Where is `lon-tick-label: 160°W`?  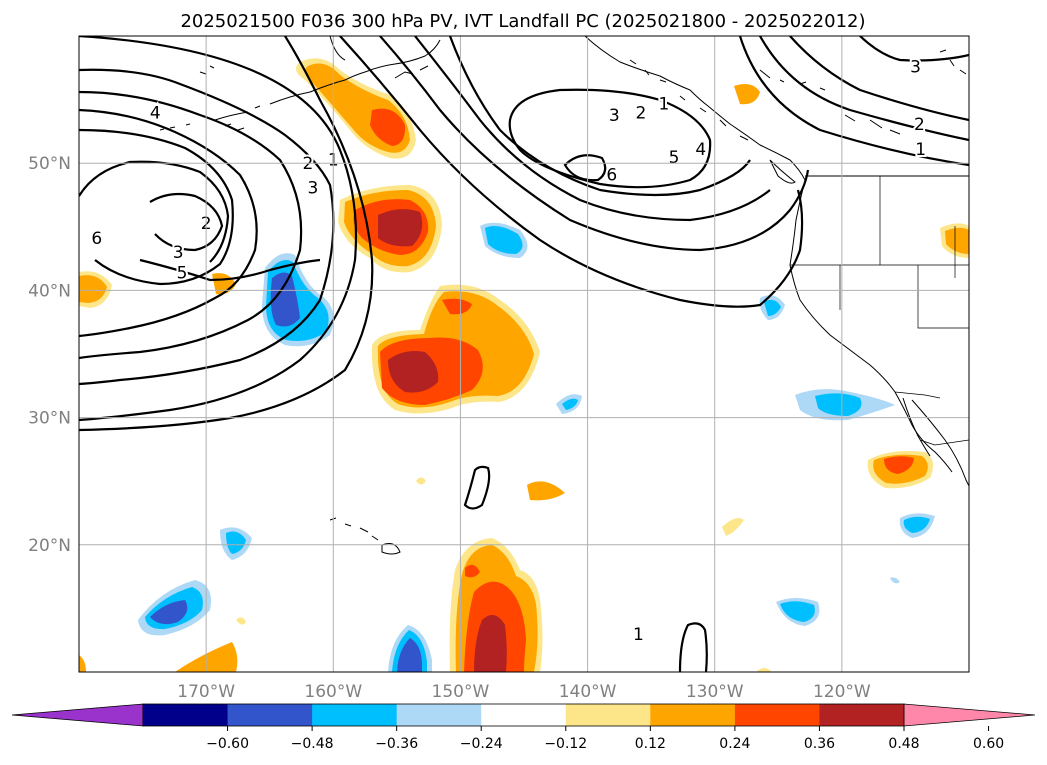
lon-tick-label: 160°W is located at coordinates (333, 692).